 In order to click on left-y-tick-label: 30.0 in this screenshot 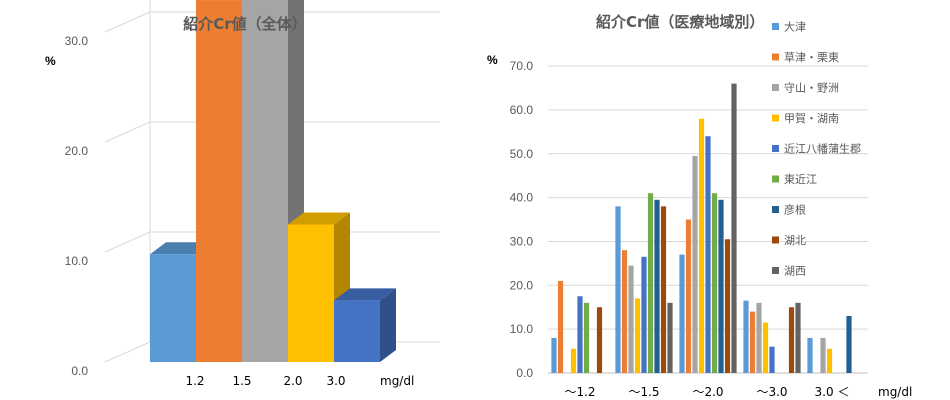, I will do `click(77, 41)`.